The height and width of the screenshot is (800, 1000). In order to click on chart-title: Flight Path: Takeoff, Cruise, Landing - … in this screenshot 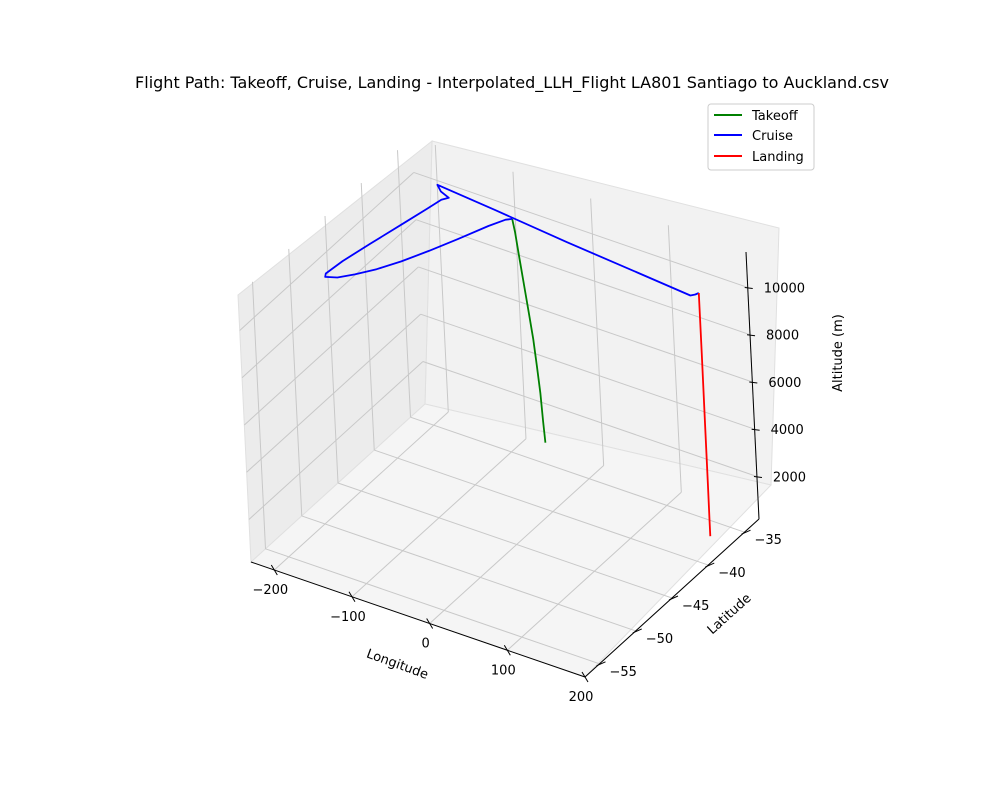, I will do `click(512, 83)`.